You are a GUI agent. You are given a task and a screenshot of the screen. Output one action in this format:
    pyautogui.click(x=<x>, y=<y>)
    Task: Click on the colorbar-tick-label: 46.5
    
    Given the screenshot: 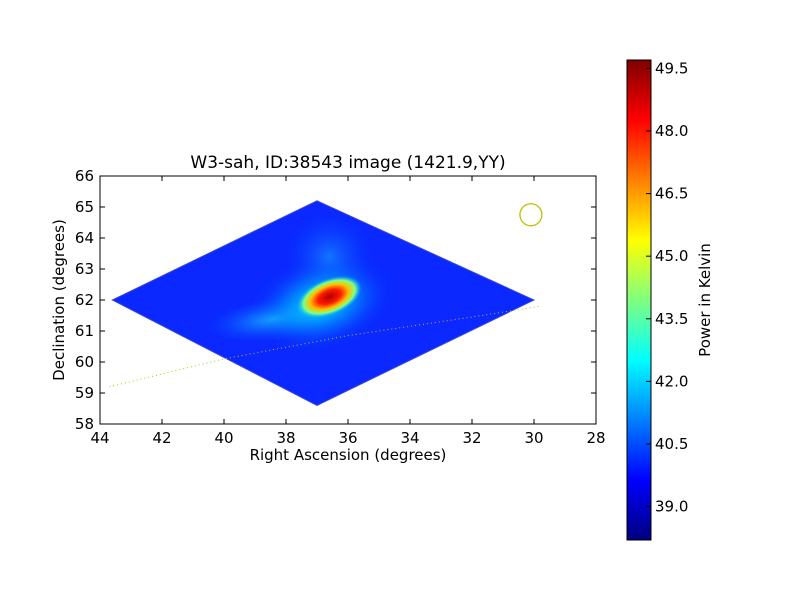 What is the action you would take?
    pyautogui.click(x=671, y=194)
    